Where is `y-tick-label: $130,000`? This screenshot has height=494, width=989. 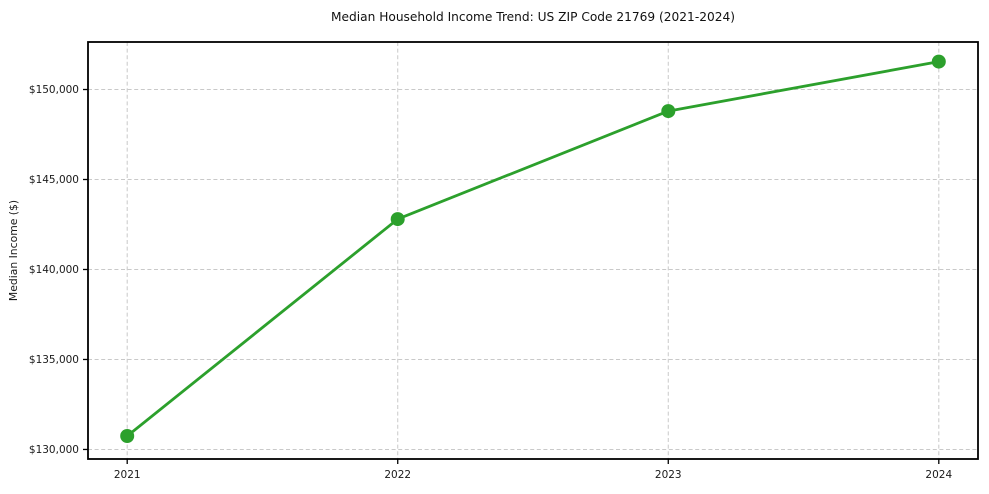
y-tick-label: $130,000 is located at coordinates (54, 450).